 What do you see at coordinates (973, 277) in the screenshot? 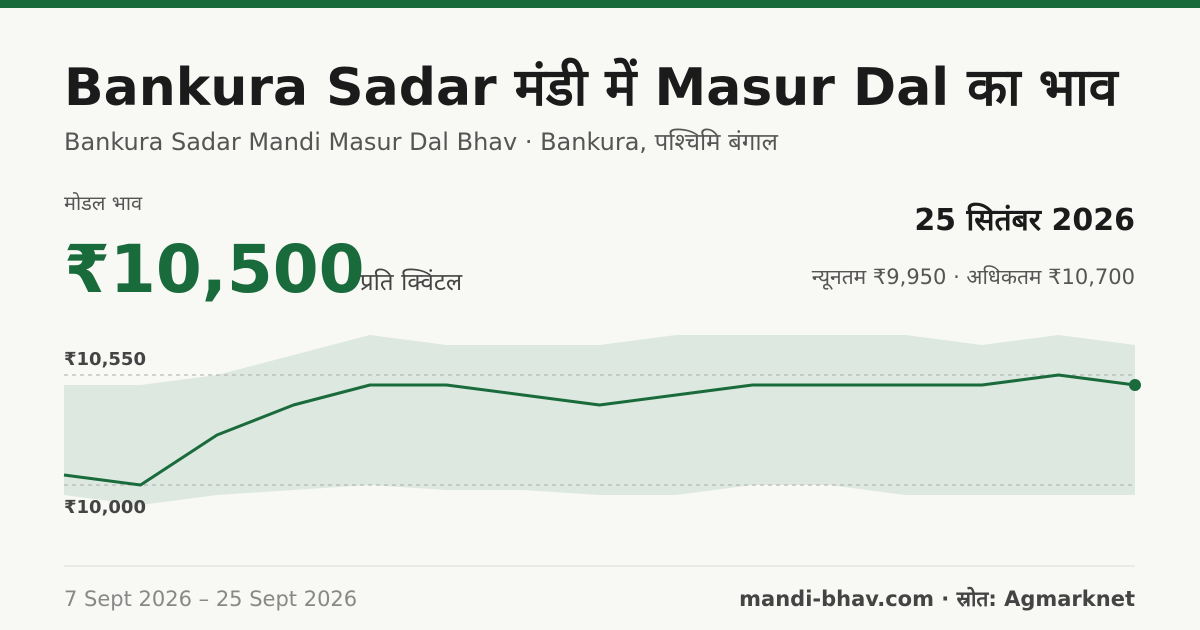
I see `range-text: न्यूनतम ₹9,950 · अधिकतम ₹10,700` at bounding box center [973, 277].